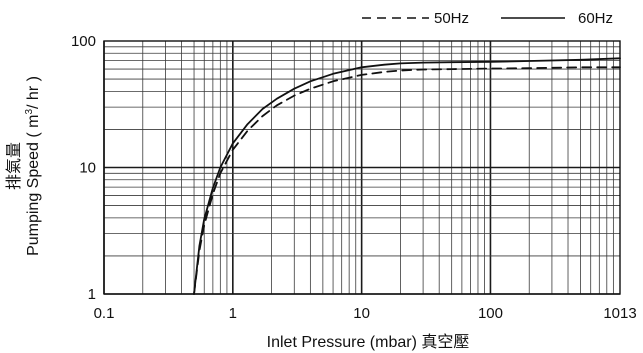  What do you see at coordinates (619, 313) in the screenshot?
I see `x-tick-label: 1013` at bounding box center [619, 313].